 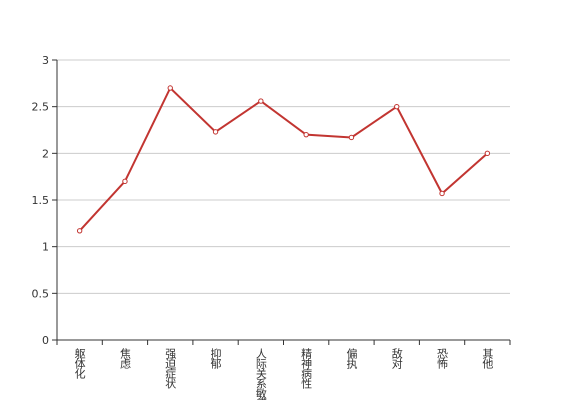 What do you see at coordinates (79, 364) in the screenshot?
I see `x-tick-label: 躯体化` at bounding box center [79, 364].